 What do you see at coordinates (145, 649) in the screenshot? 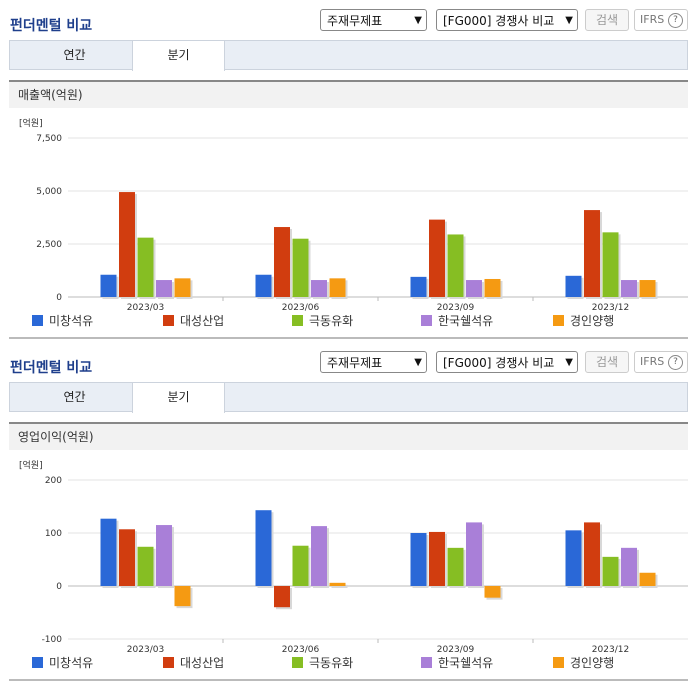
I see `x-tick-label: 2023/03` at bounding box center [145, 649].